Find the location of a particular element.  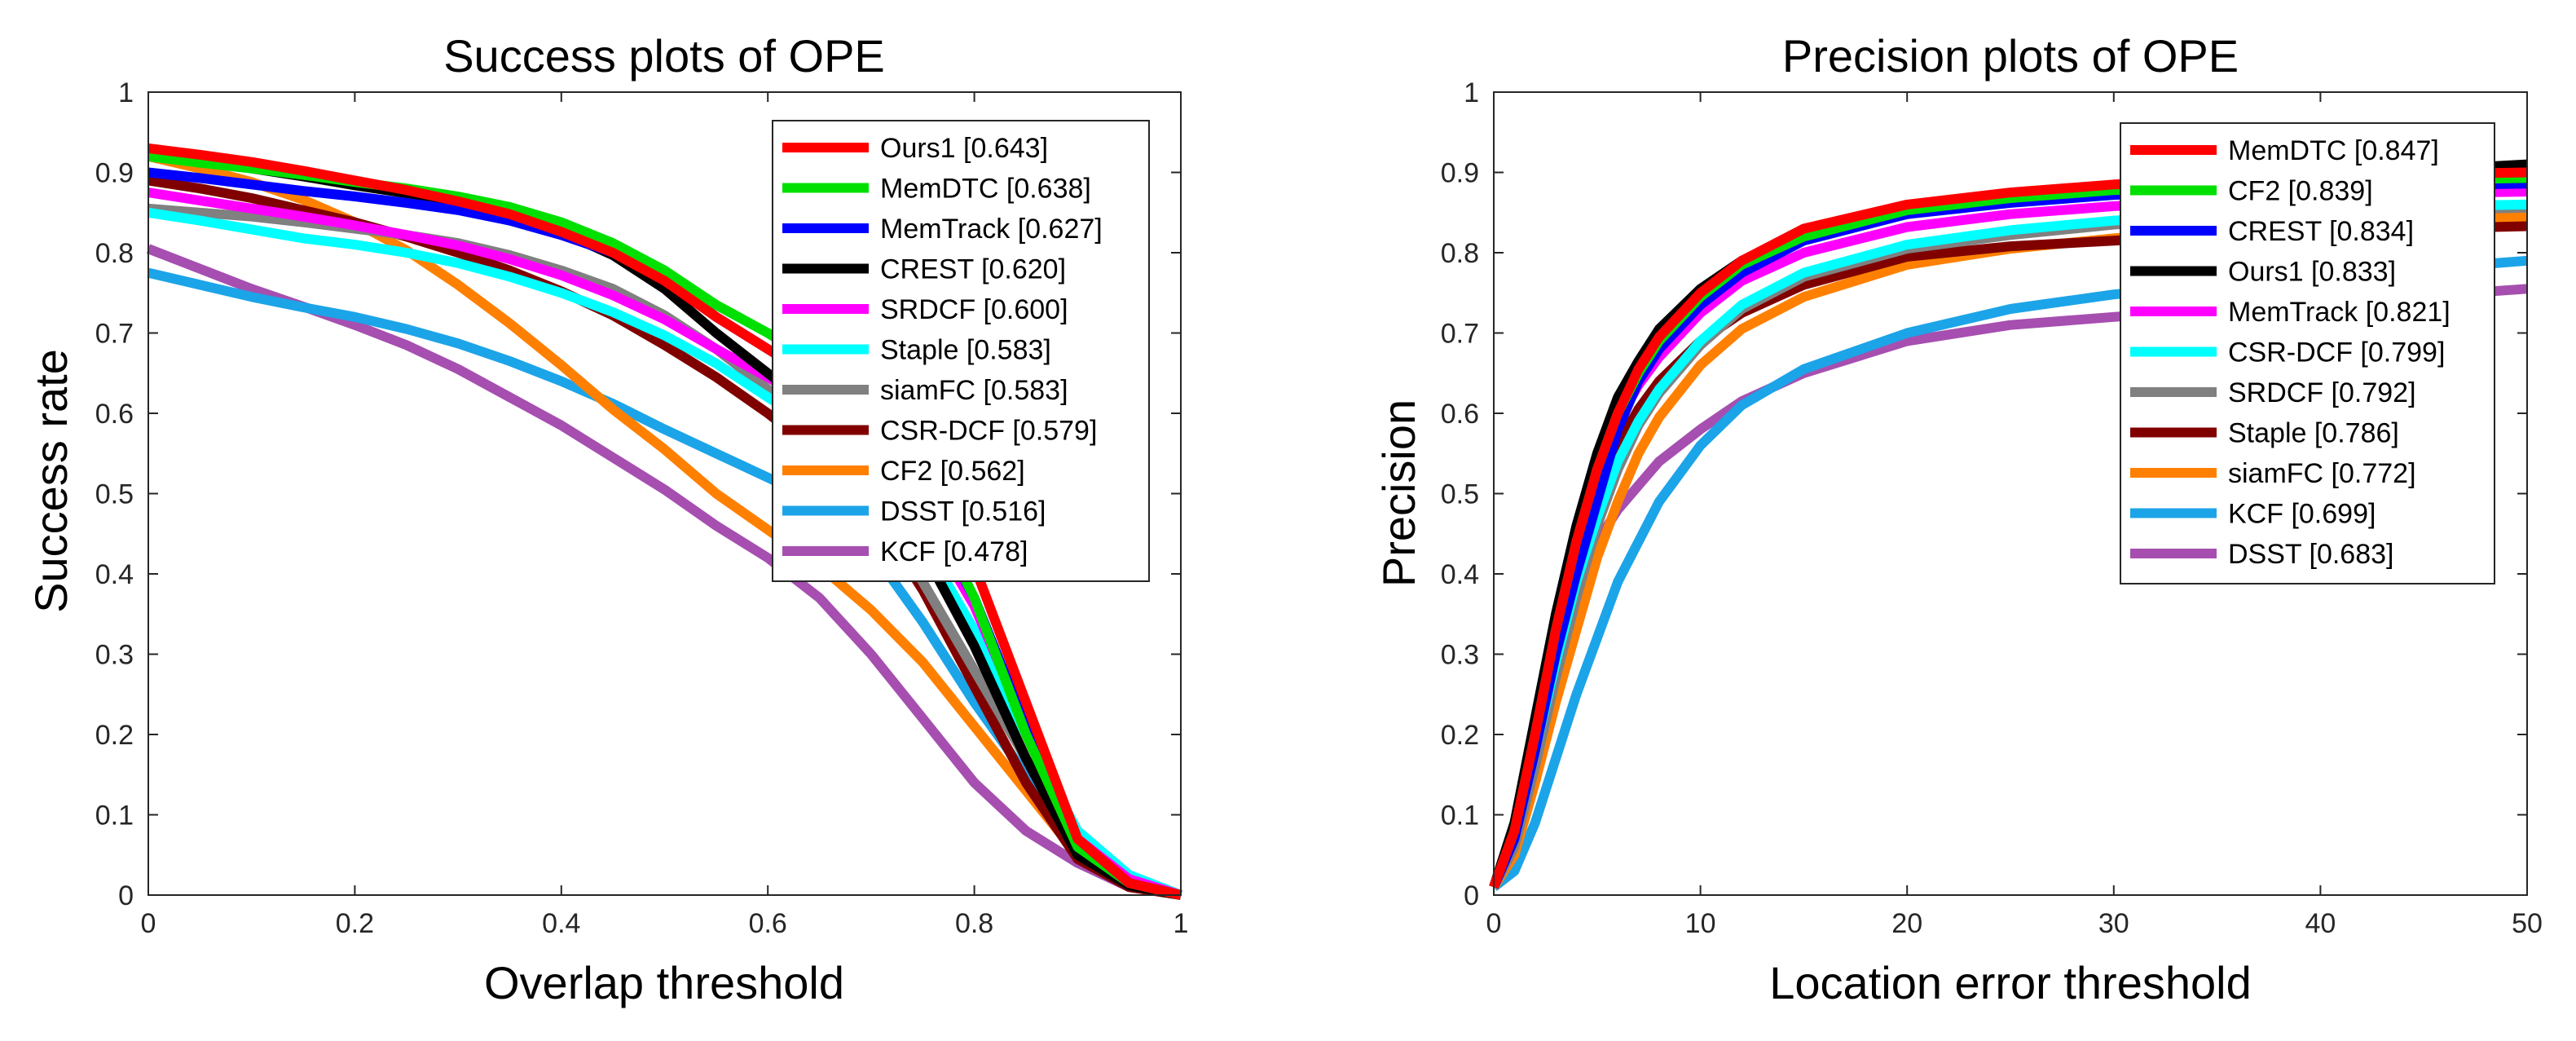

success-legend-label: MemDTC [0.638] is located at coordinates (985, 190).